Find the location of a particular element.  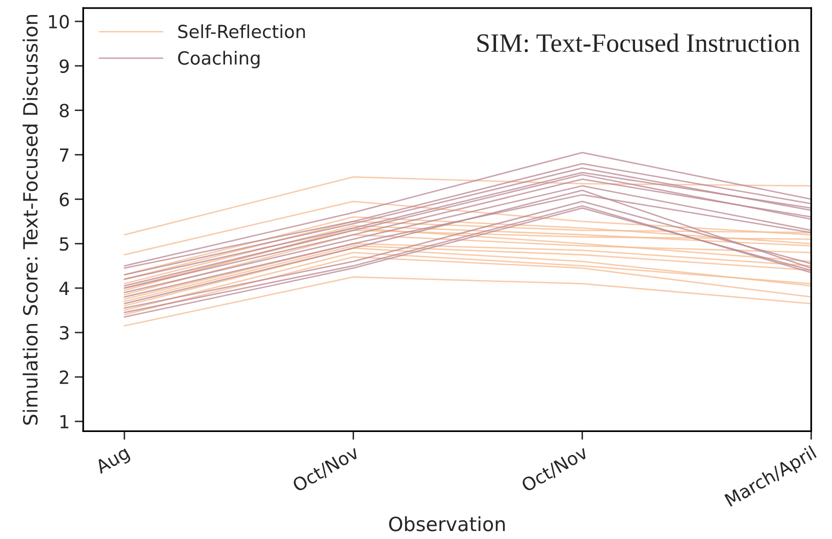

y-tick-label: 2 is located at coordinates (64, 377).